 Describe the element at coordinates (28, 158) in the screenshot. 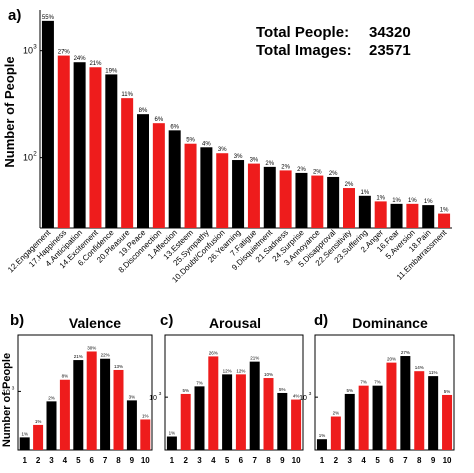

I see `y-tick-label-a-1: 10` at that location.